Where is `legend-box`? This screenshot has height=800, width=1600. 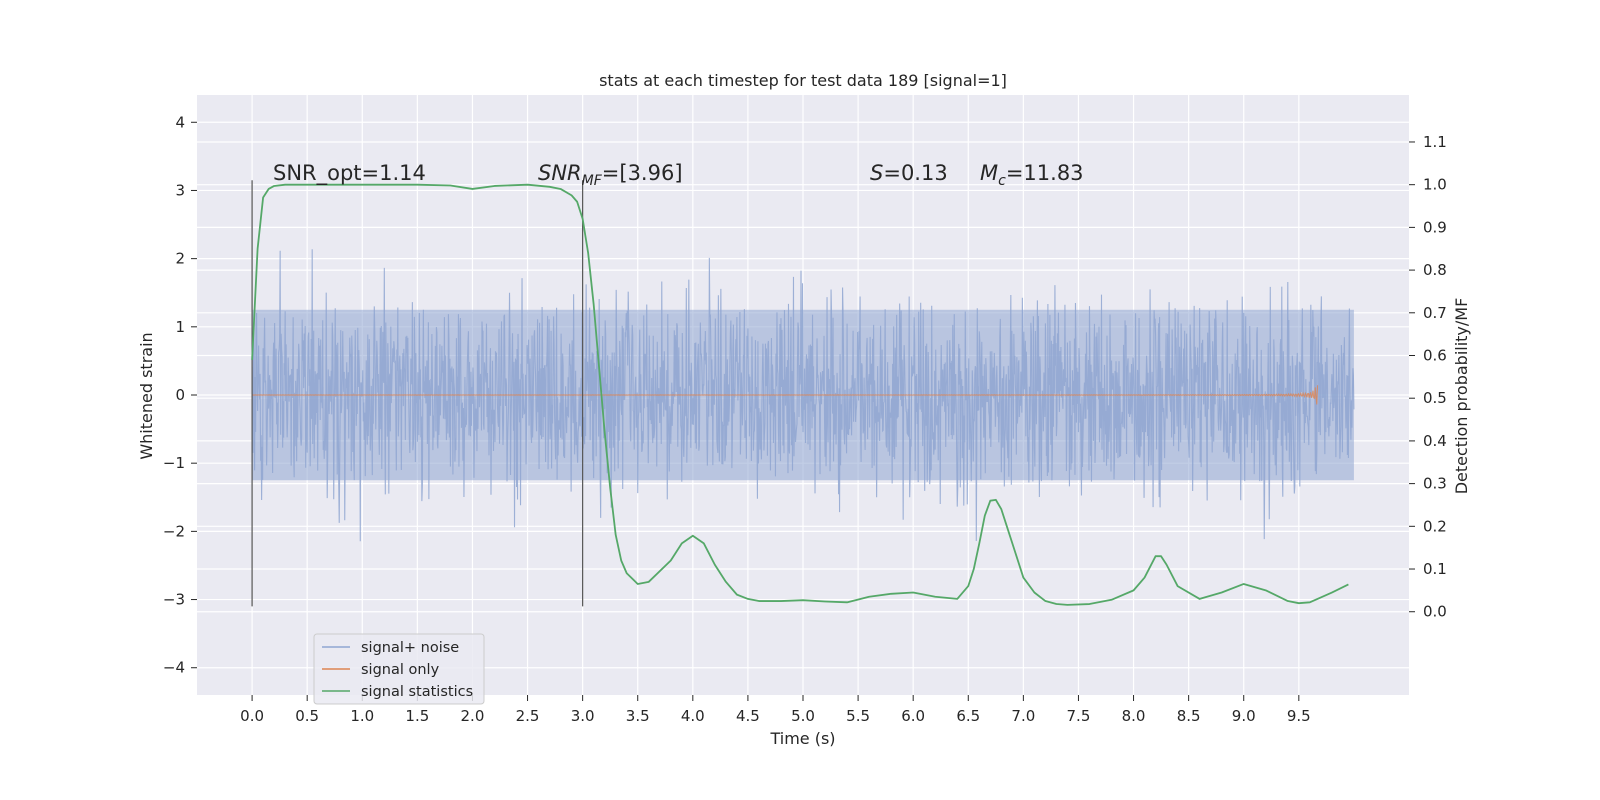
legend-box is located at coordinates (399, 669).